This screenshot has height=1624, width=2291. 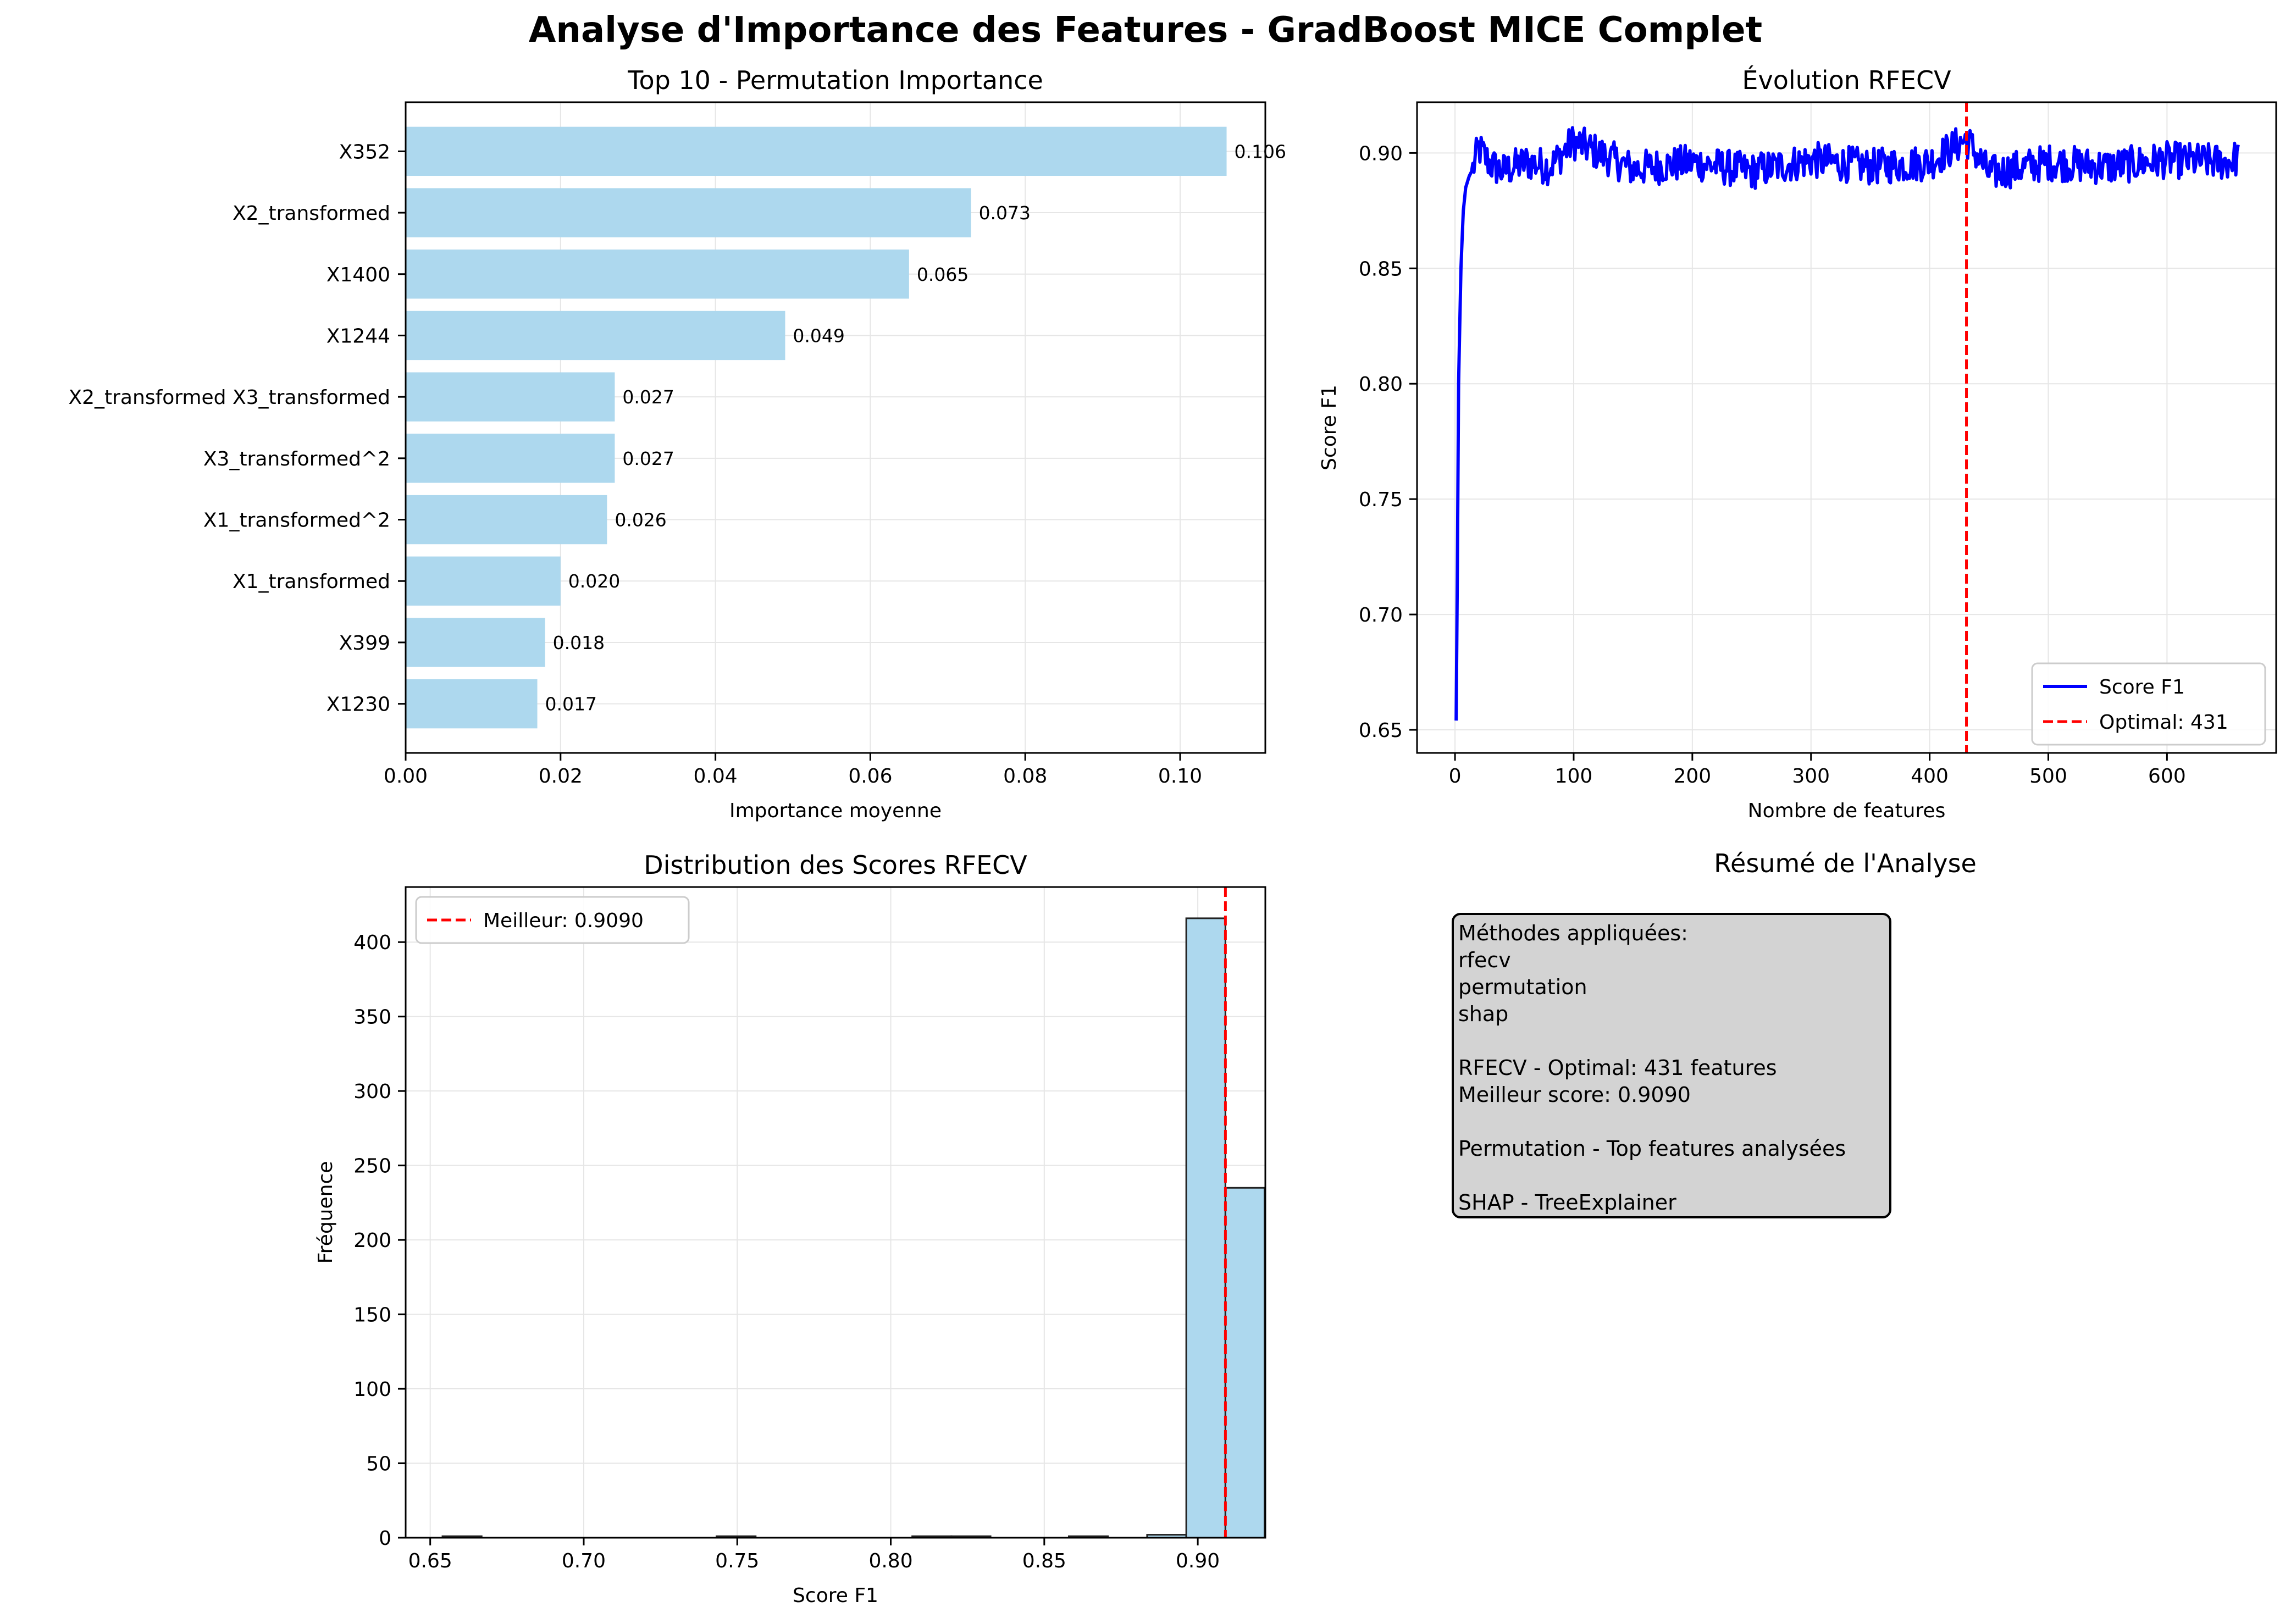 What do you see at coordinates (1930, 776) in the screenshot?
I see `x-tick-label: 400` at bounding box center [1930, 776].